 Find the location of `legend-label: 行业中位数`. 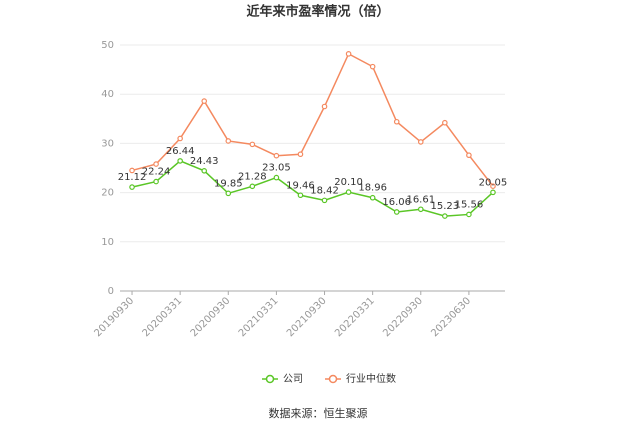

legend-label: 行业中位数 is located at coordinates (371, 378).